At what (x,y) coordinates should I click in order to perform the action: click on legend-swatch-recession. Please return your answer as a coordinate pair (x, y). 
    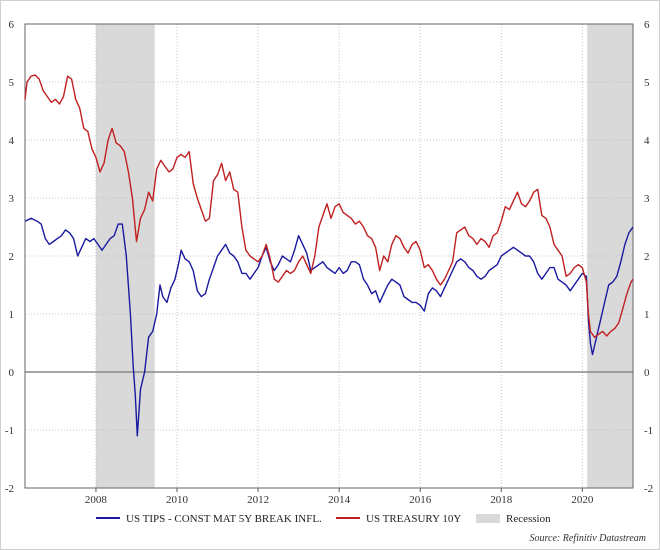
    Looking at the image, I should click on (488, 518).